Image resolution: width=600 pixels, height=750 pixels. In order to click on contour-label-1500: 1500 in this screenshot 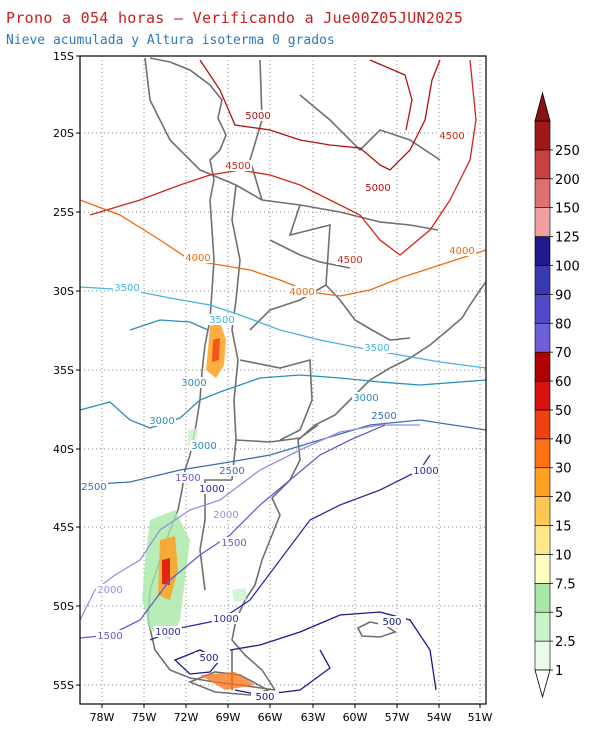, I will do `click(233, 543)`.